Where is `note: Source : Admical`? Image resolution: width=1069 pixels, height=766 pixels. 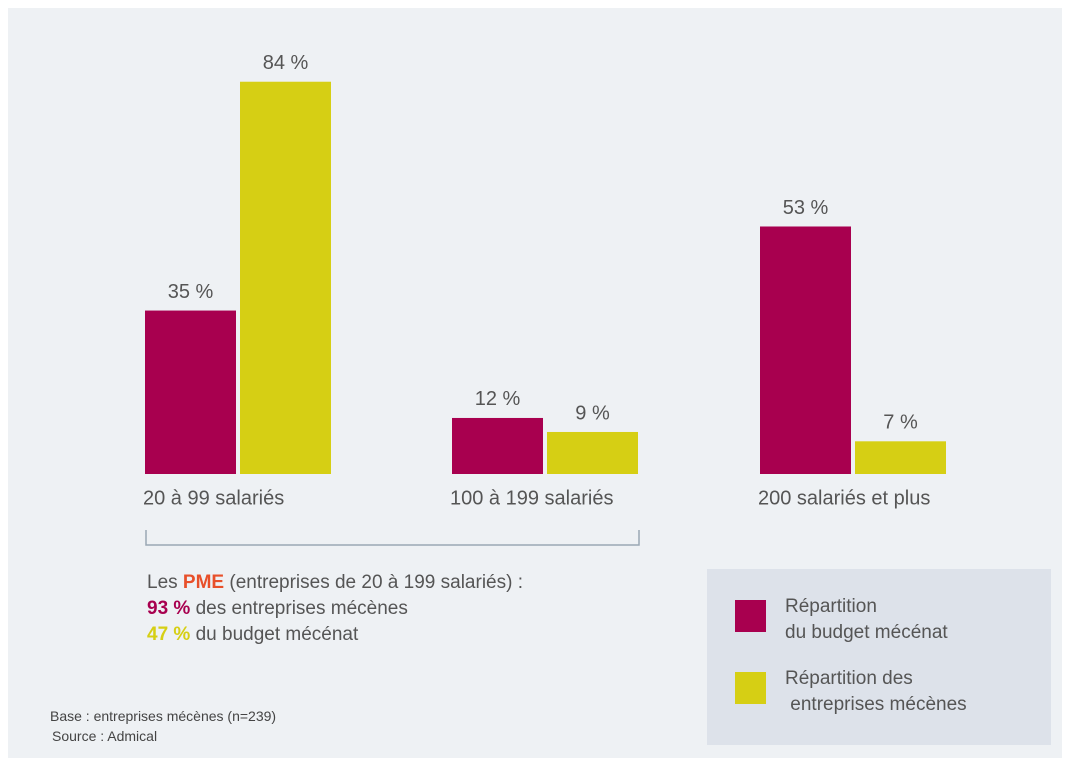 note: Source : Admical is located at coordinates (105, 736).